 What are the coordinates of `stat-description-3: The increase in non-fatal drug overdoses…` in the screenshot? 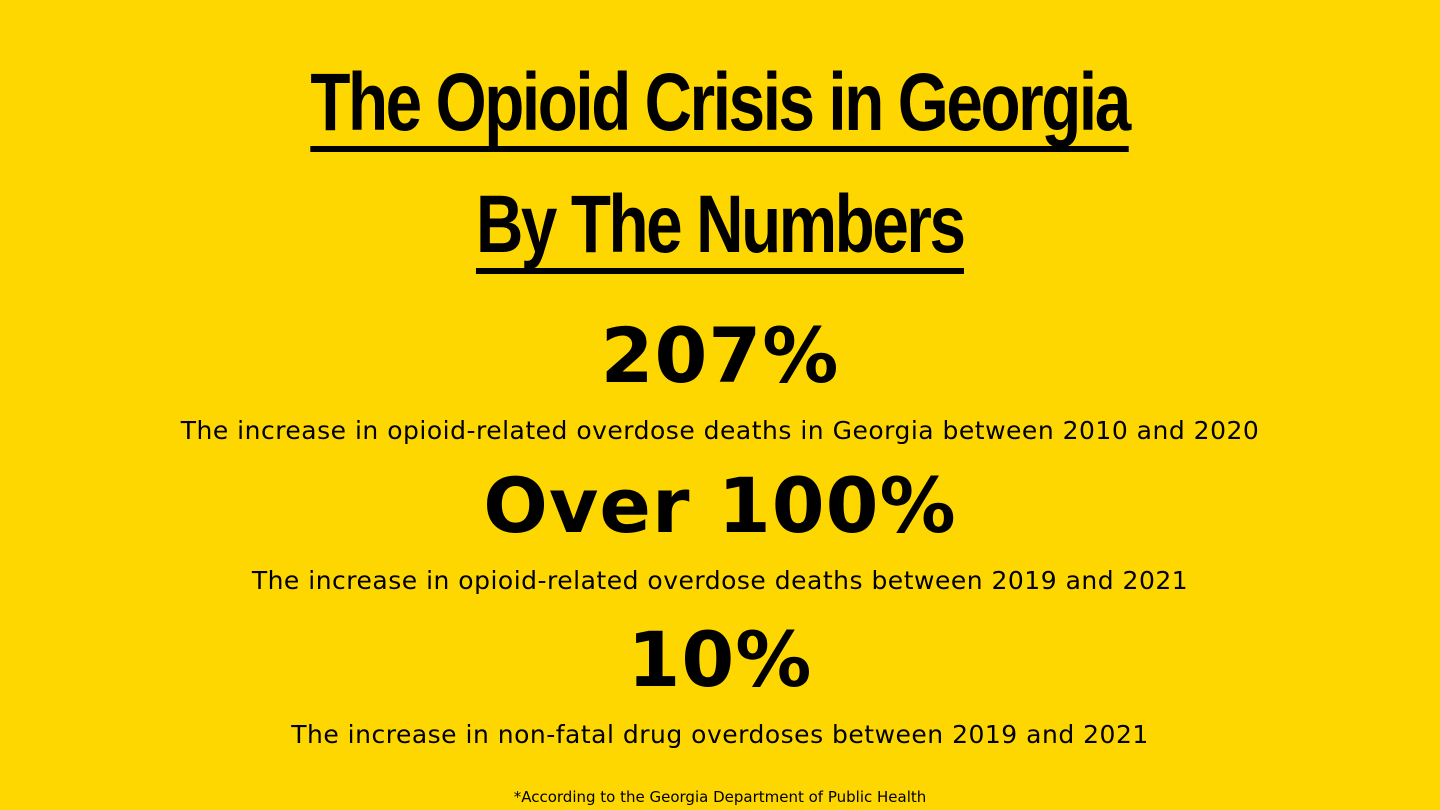 It's located at (720, 734).